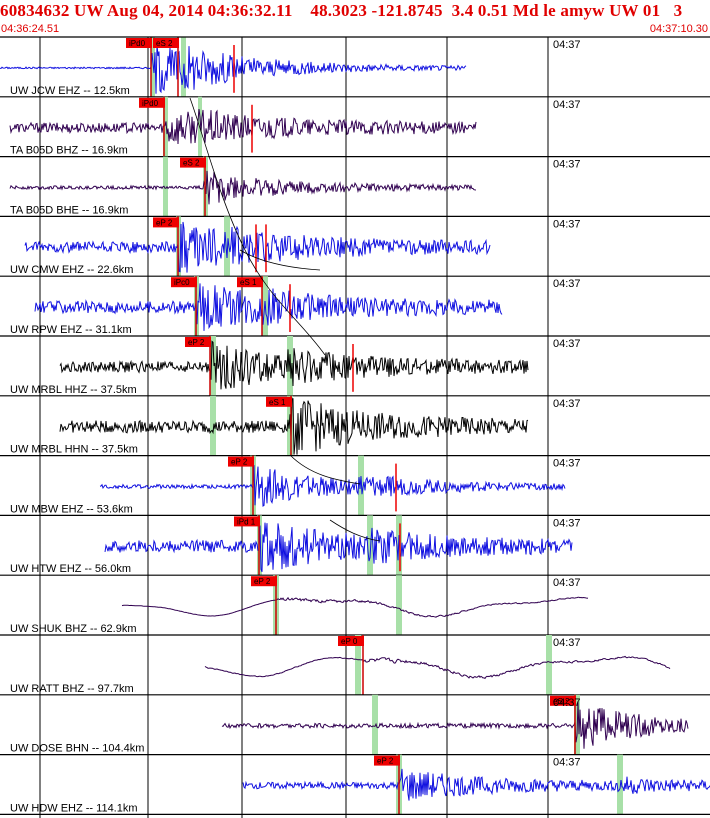  I want to click on trace-row: eP 2 UW SHUK BHZ -- 62.9km 04:37, so click(355, 605).